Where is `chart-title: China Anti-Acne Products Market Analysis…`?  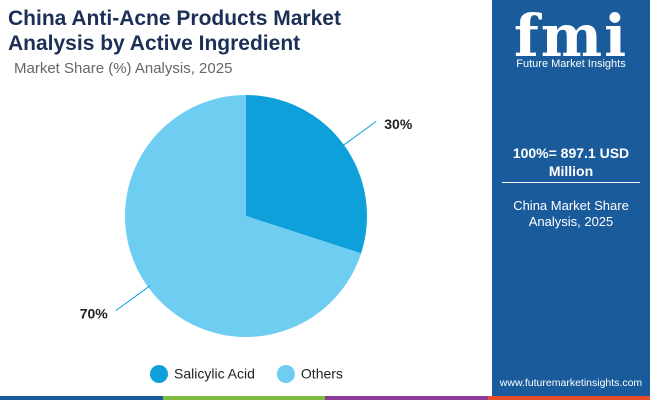 chart-title: China Anti-Acne Products Market Analysis… is located at coordinates (174, 31).